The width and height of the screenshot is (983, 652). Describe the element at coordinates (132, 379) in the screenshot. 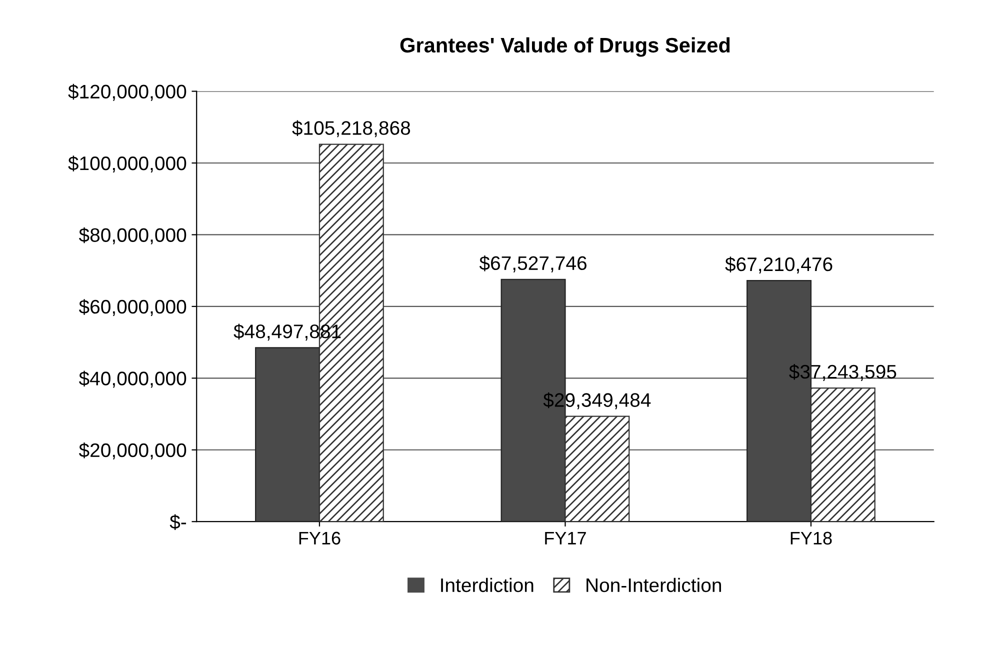

I see `y-tick-label: $40,000,000` at that location.